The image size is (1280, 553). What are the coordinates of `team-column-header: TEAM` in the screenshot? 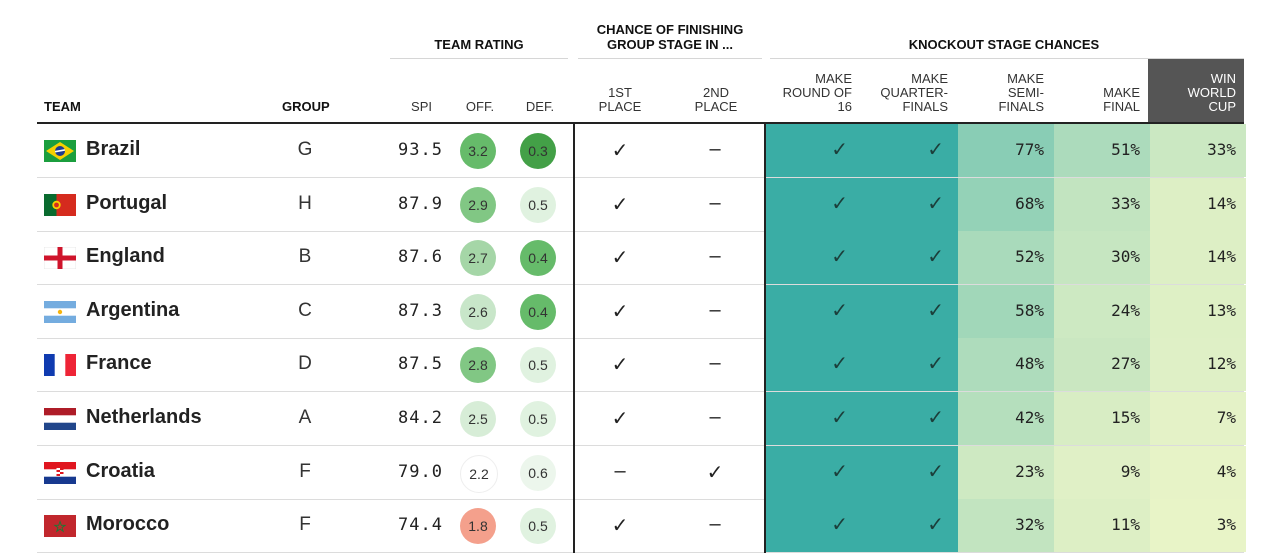 It's located at (62, 106).